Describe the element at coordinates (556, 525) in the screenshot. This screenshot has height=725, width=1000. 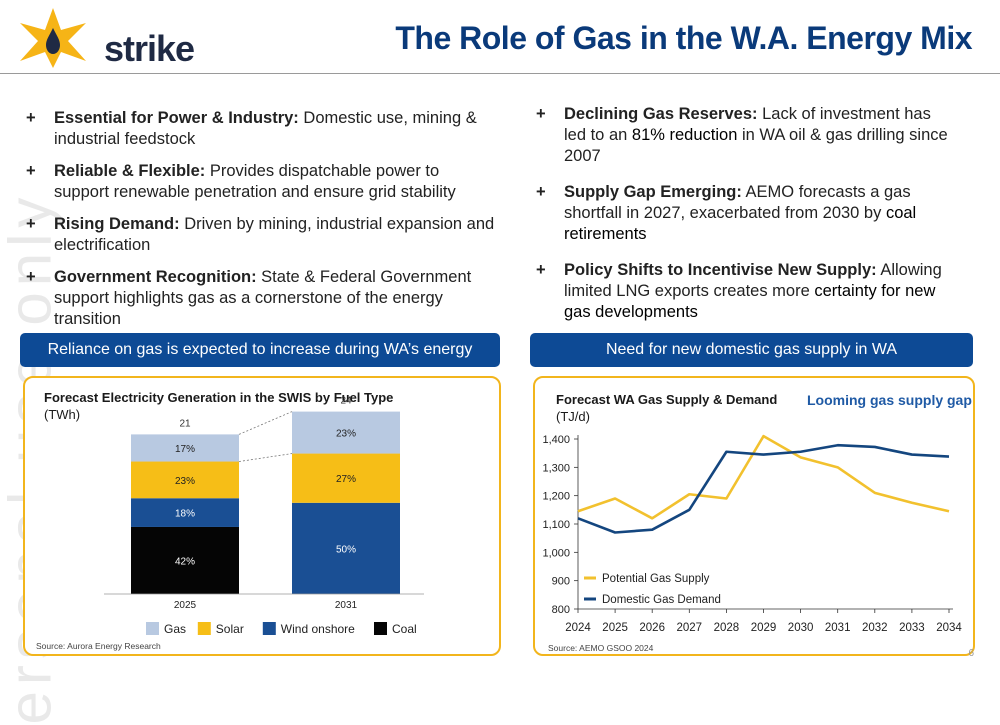
I see `y-tick-label: 1,100` at that location.